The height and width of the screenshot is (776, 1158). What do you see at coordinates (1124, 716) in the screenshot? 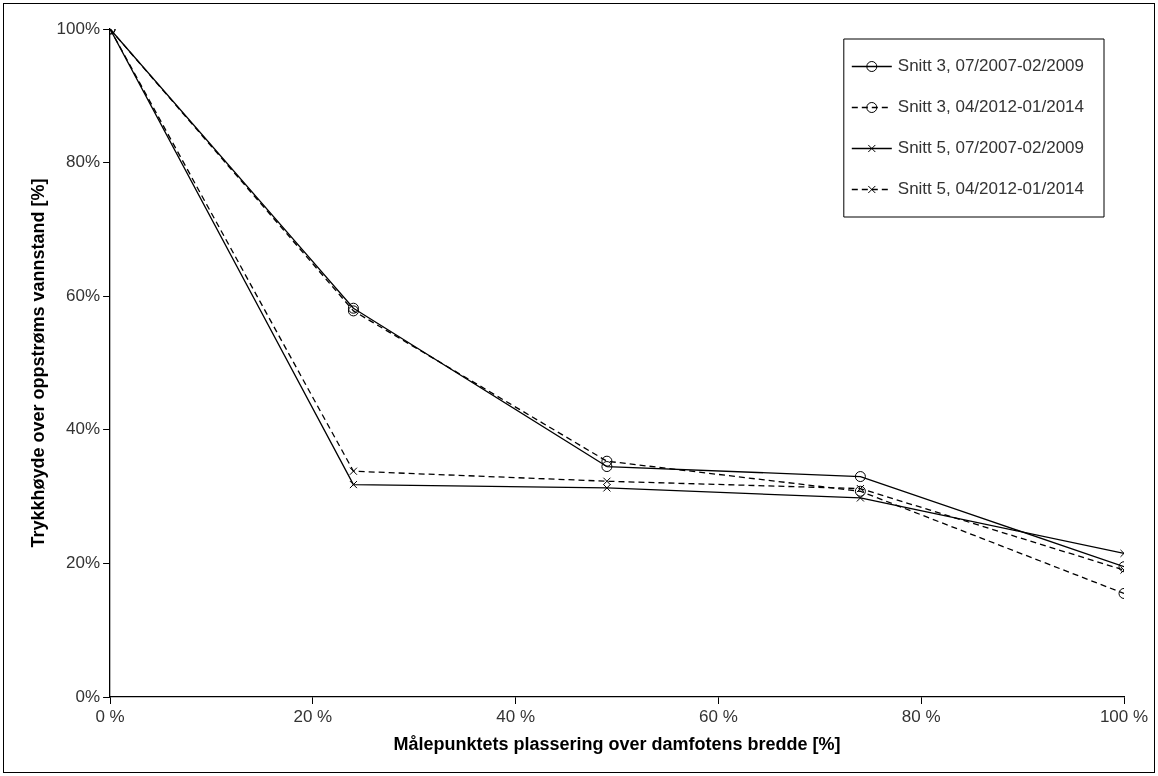
I see `x-tick-label: 100 %` at bounding box center [1124, 716].